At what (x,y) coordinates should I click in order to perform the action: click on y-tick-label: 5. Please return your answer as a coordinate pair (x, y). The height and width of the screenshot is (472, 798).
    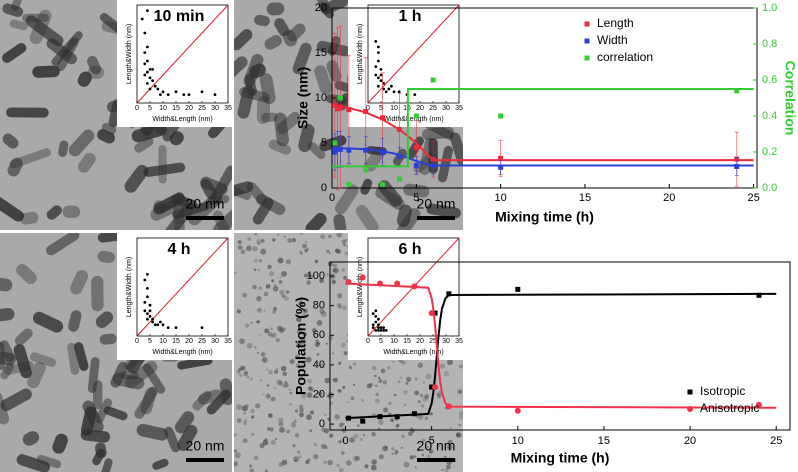
    Looking at the image, I should click on (324, 143).